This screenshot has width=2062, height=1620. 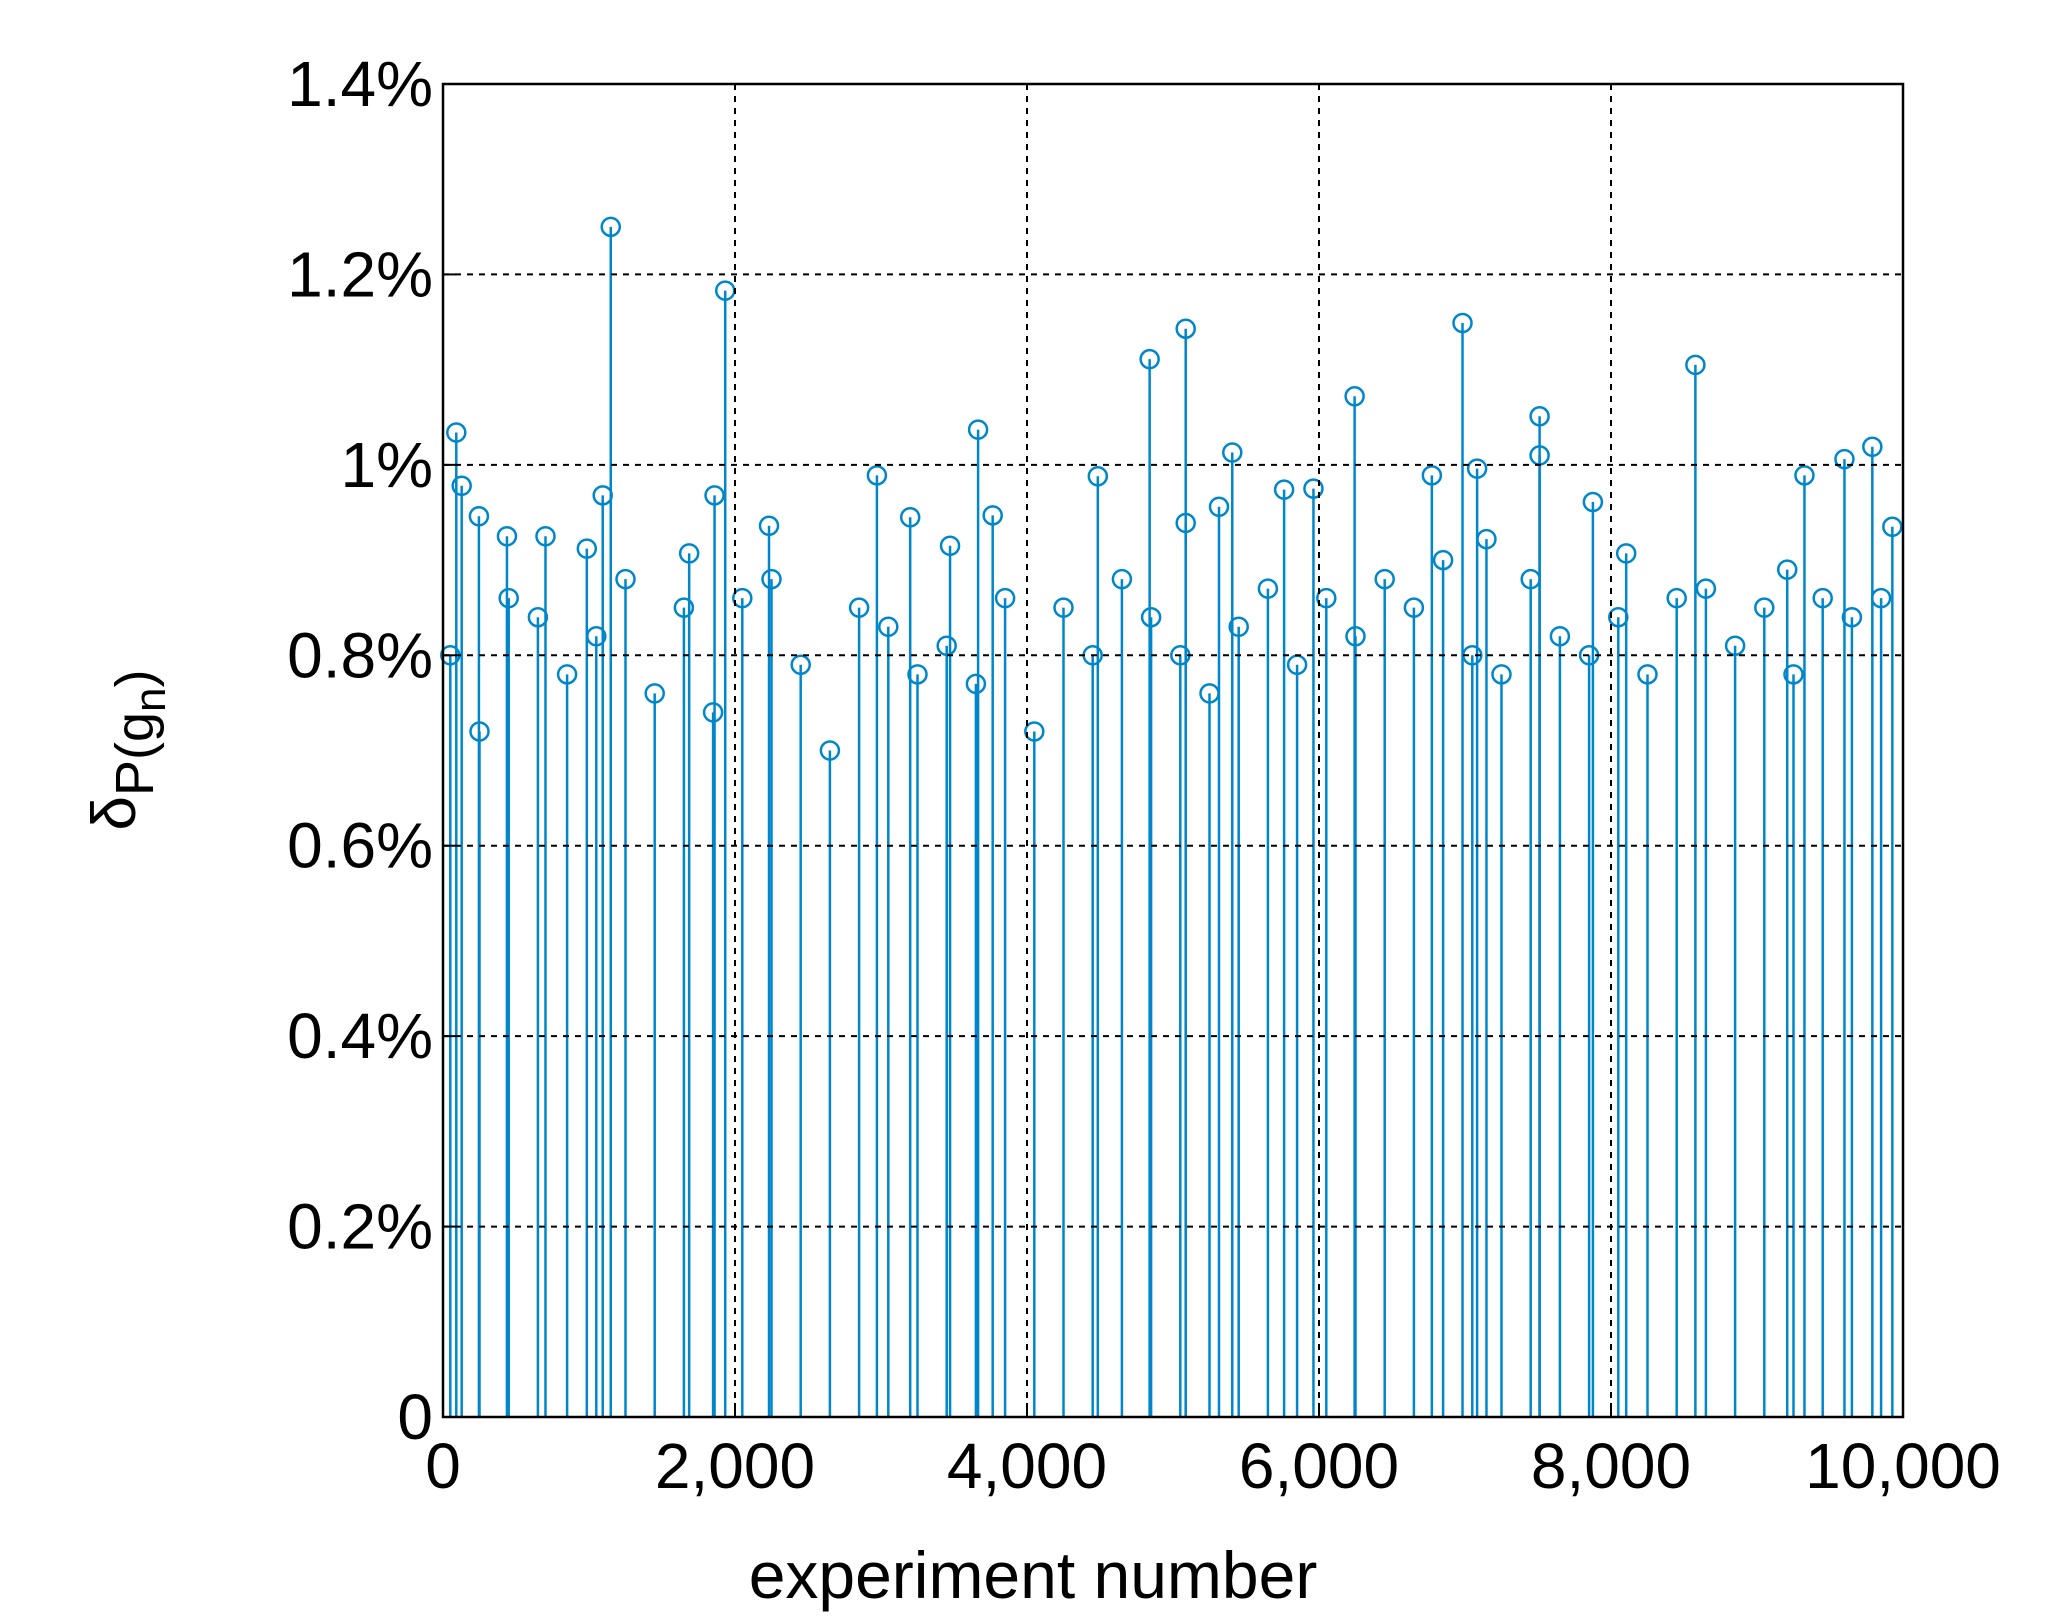 What do you see at coordinates (135, 678) in the screenshot?
I see `y-label-part: )` at bounding box center [135, 678].